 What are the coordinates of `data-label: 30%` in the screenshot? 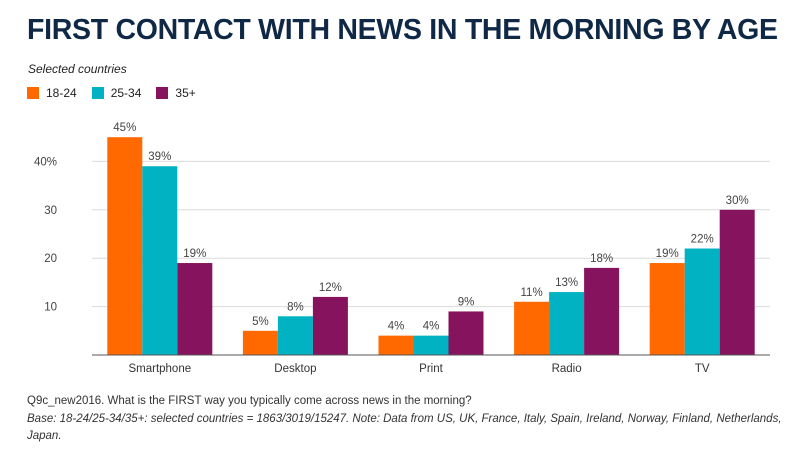 It's located at (737, 201).